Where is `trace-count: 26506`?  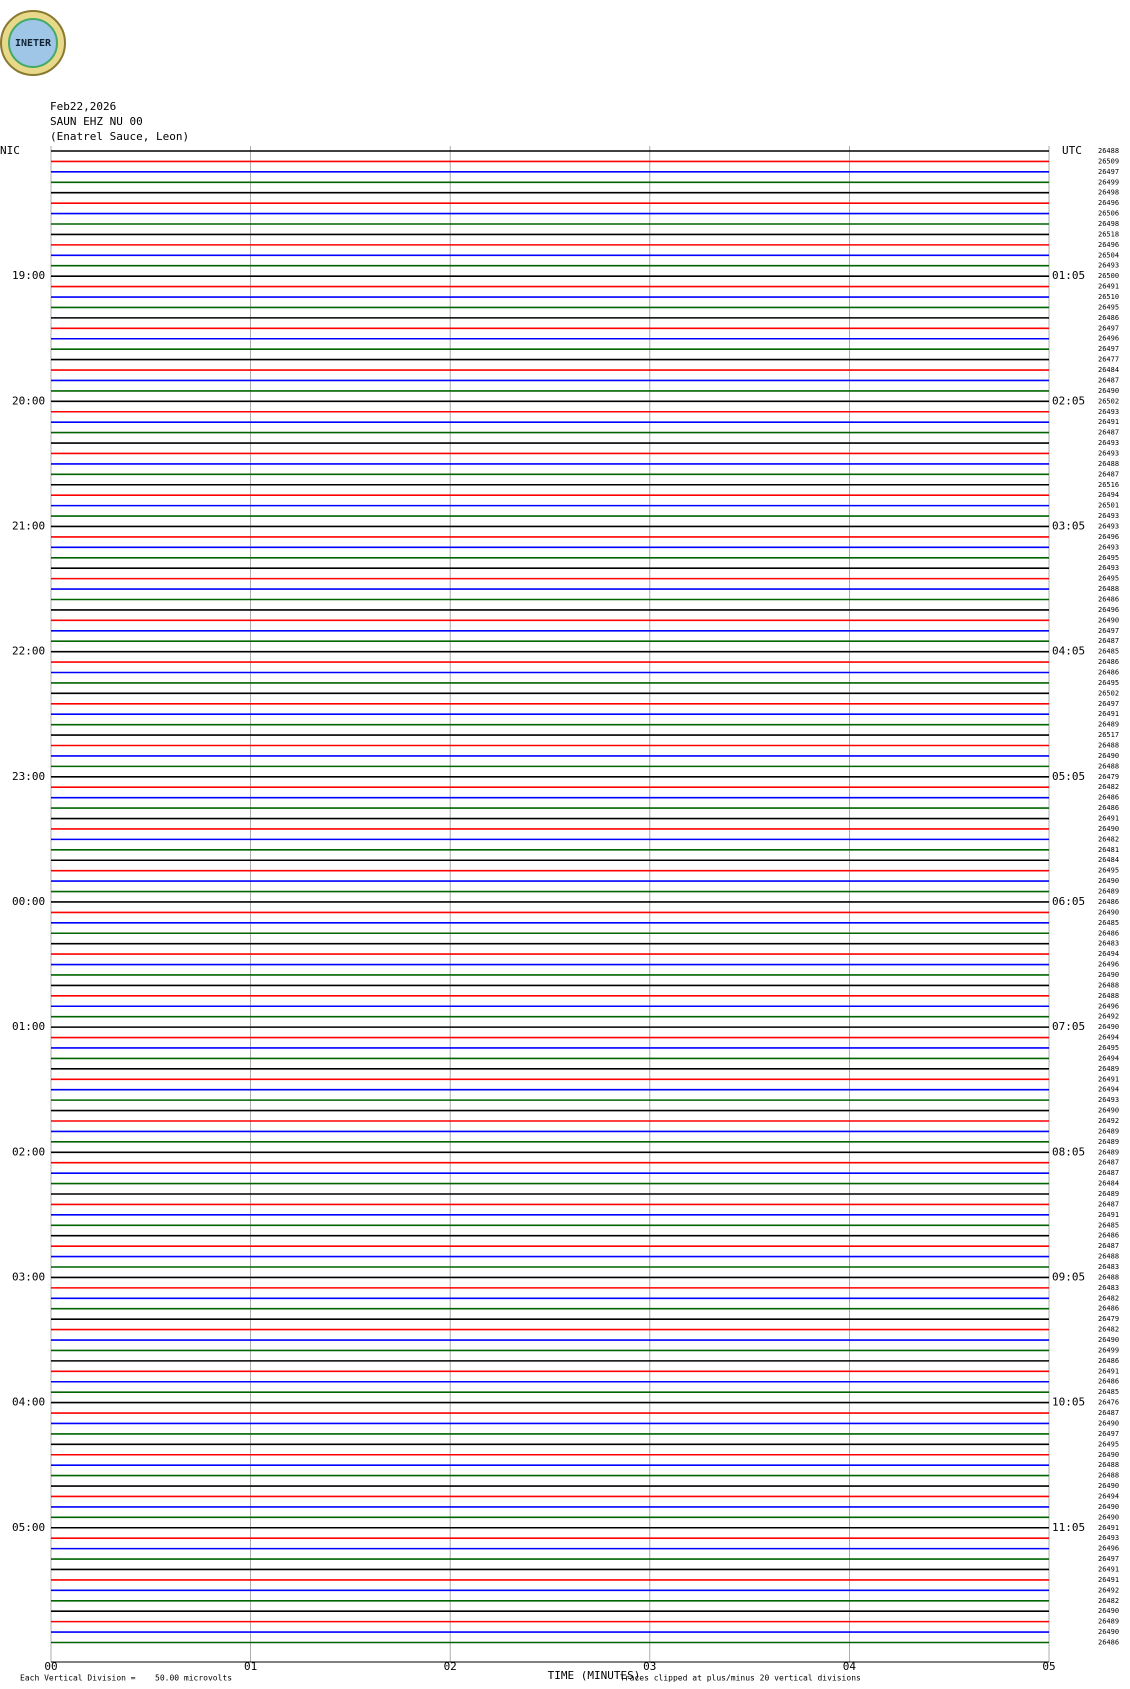
trace-count: 26506 is located at coordinates (1108, 214).